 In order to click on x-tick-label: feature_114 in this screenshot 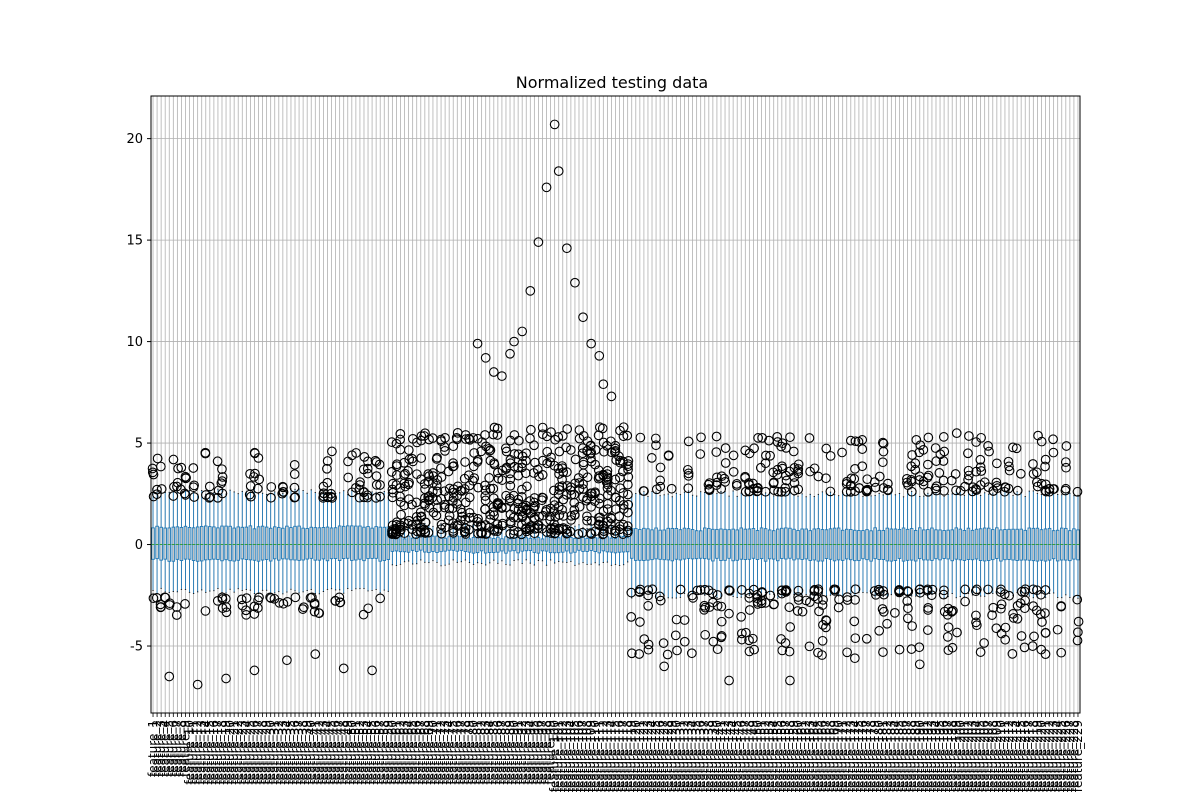, I will do `click(611, 756)`.